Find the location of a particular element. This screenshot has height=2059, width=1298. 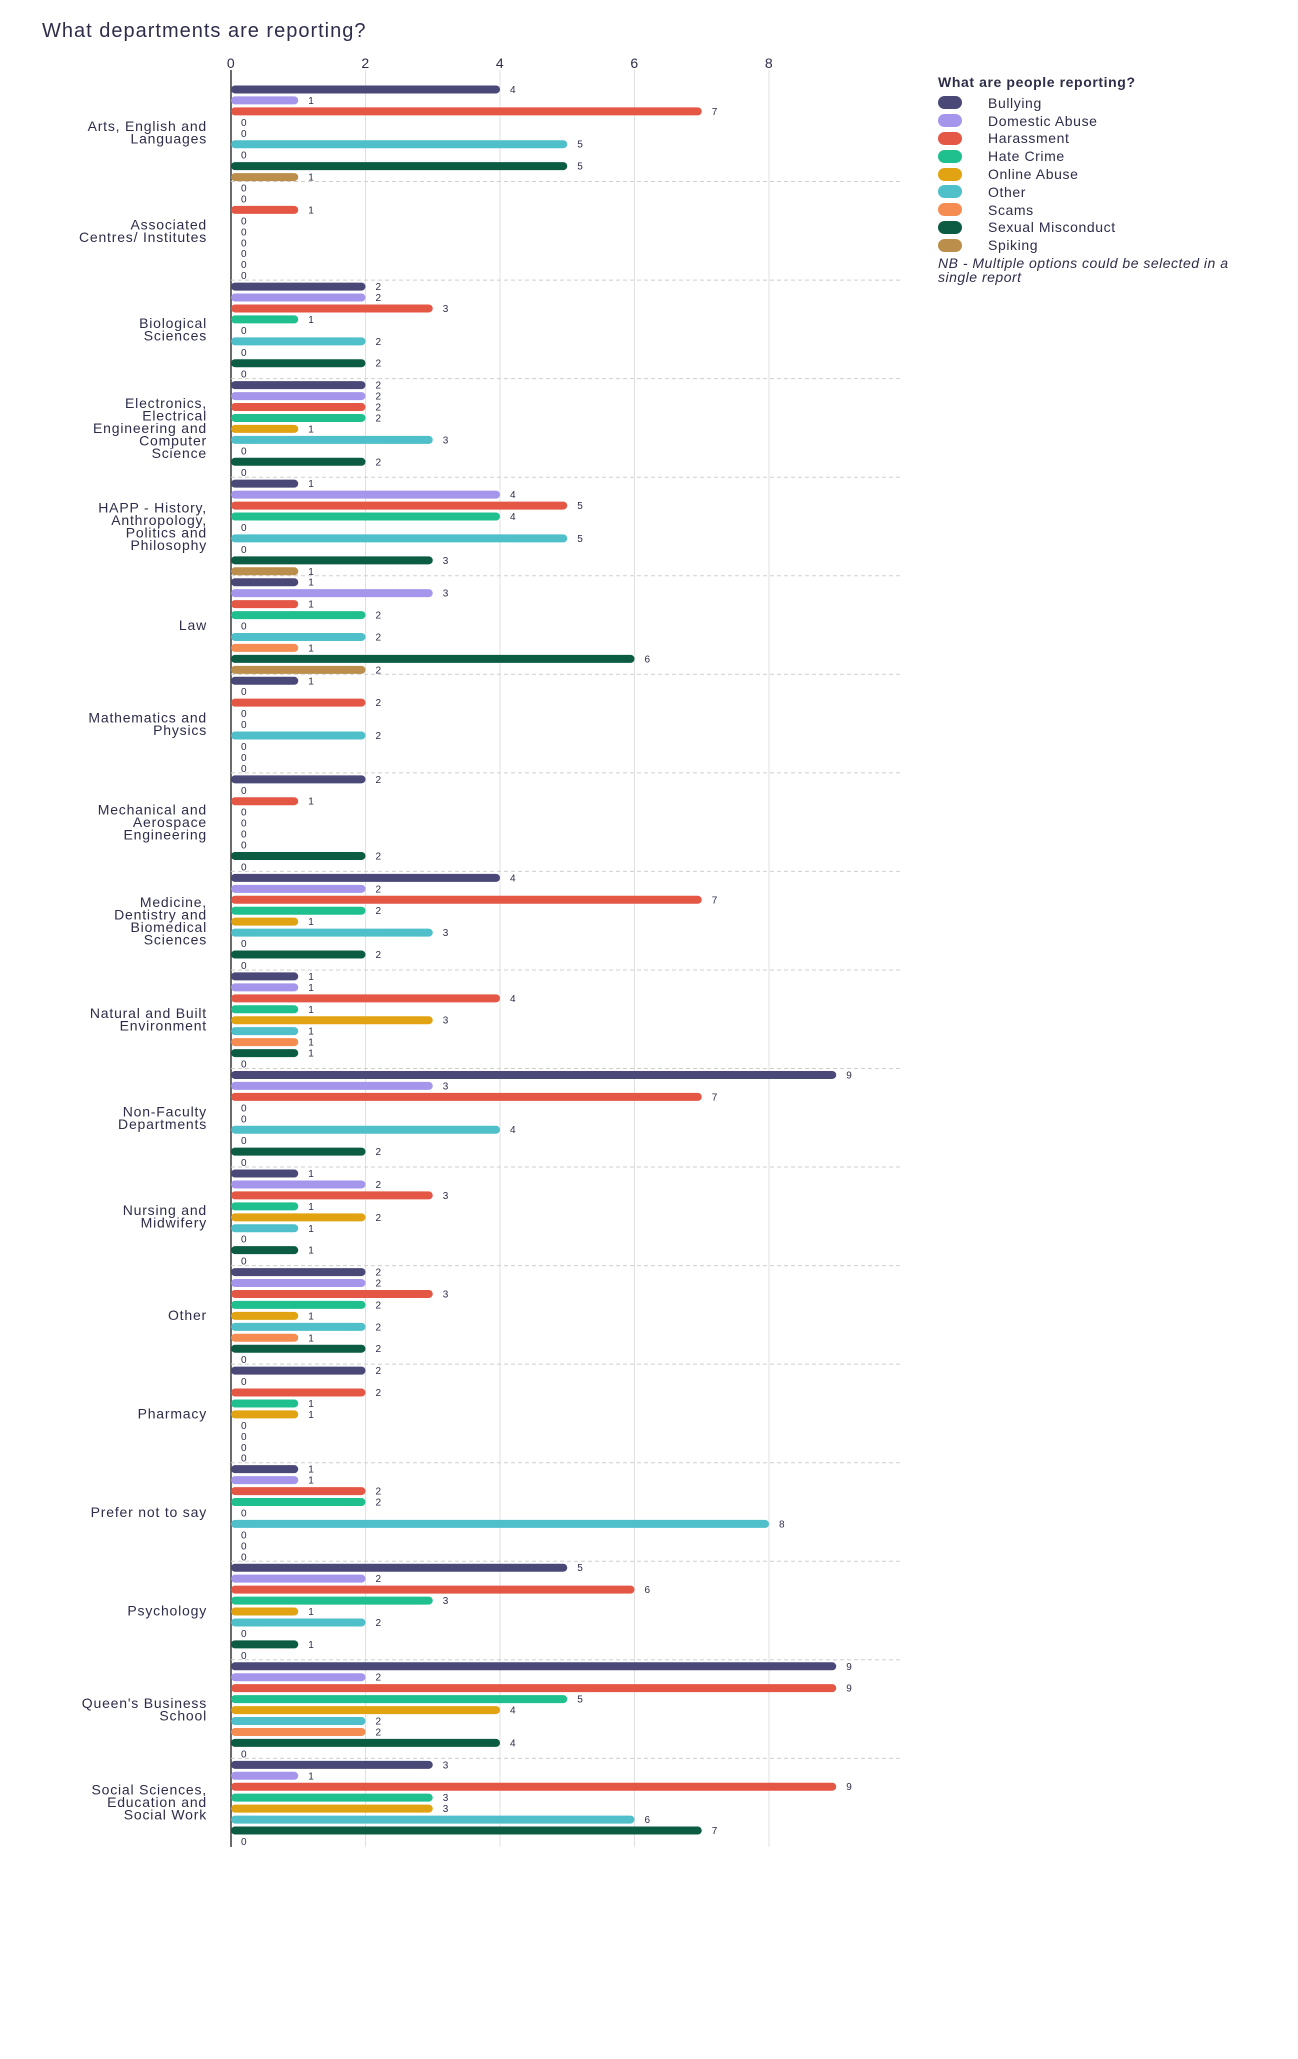

department-label-line: Natural and Built is located at coordinates (148, 1013).